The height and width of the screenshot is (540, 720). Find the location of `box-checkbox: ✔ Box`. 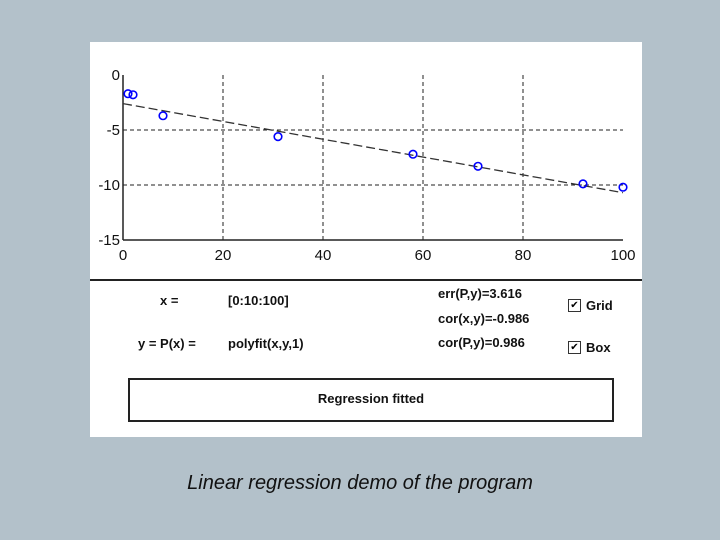

box-checkbox: ✔ Box is located at coordinates (589, 347).